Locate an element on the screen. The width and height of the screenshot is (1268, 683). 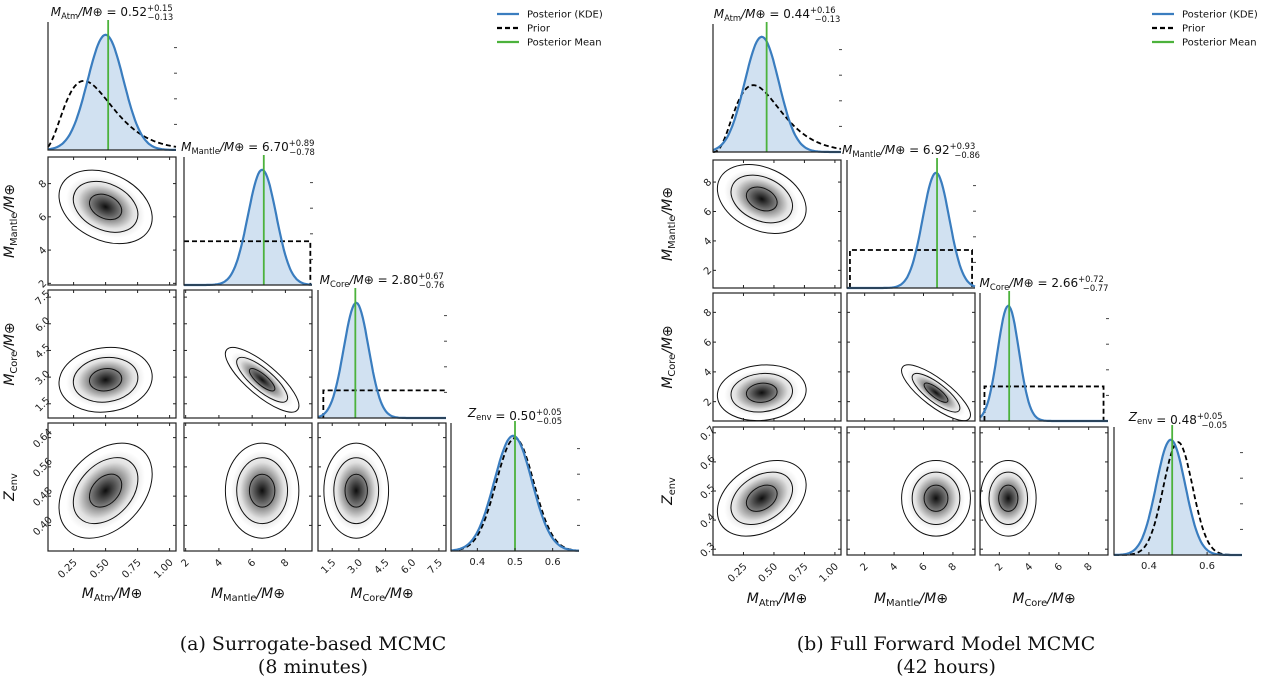
x-tick-label: 0.75 is located at coordinates (799, 573).